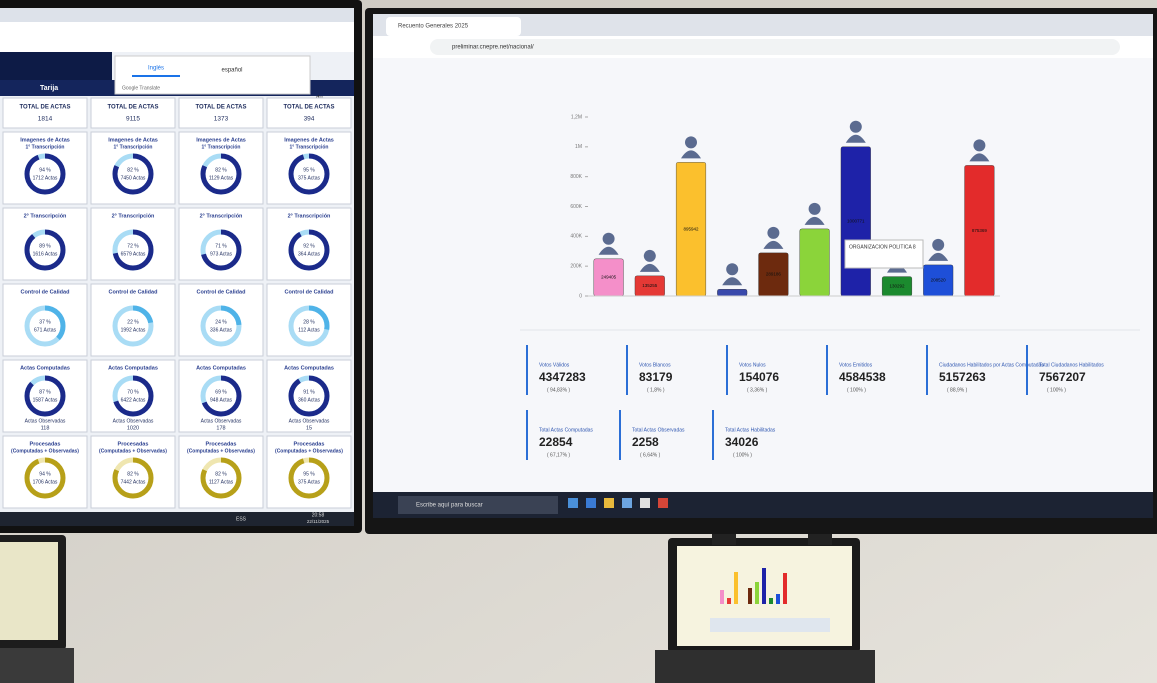 This screenshot has width=1157, height=683. Describe the element at coordinates (309, 444) in the screenshot. I see `card-title: Procesadas` at that location.